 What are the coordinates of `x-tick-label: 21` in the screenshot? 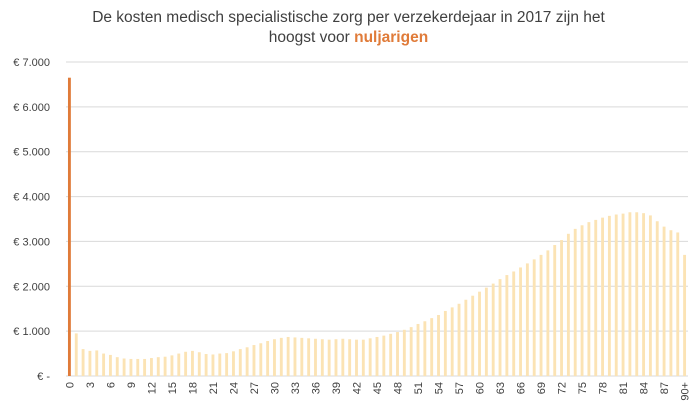 It's located at (214, 388).